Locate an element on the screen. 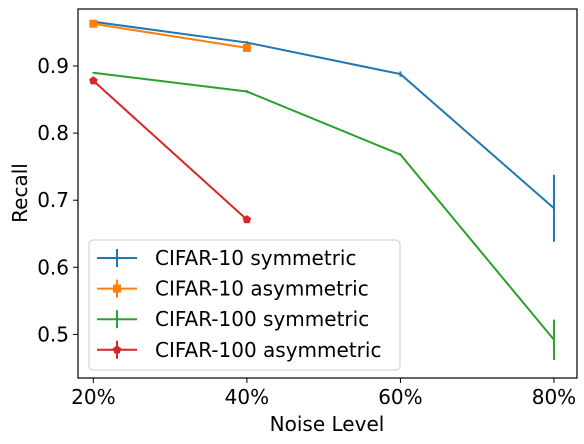 The height and width of the screenshot is (444, 584). x-axis-label: Noise Level is located at coordinates (327, 424).